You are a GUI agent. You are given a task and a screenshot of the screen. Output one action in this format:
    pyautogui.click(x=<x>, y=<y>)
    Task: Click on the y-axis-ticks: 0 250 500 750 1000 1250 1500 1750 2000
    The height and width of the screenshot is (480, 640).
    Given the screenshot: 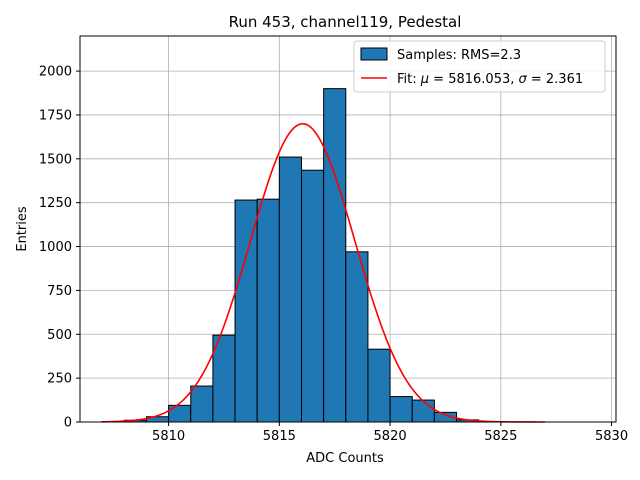 What is the action you would take?
    pyautogui.click(x=59, y=248)
    